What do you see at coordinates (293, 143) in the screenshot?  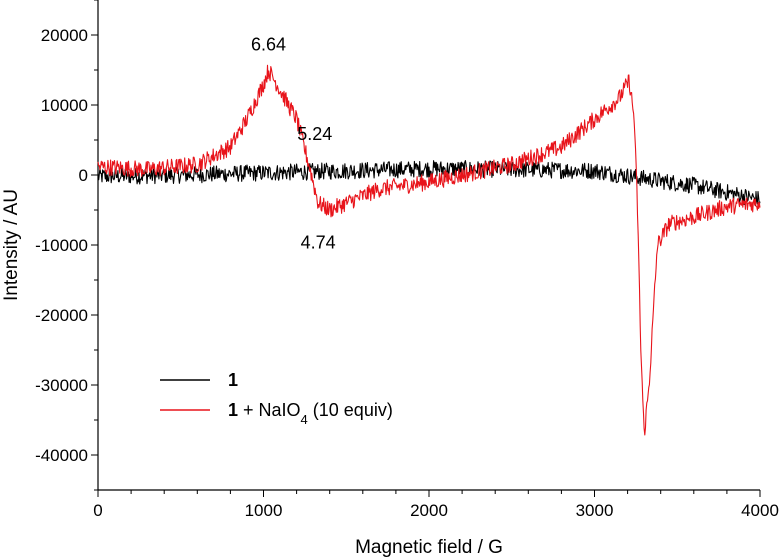 I see `peak-annotations: 6.64 5.24 4.74` at bounding box center [293, 143].